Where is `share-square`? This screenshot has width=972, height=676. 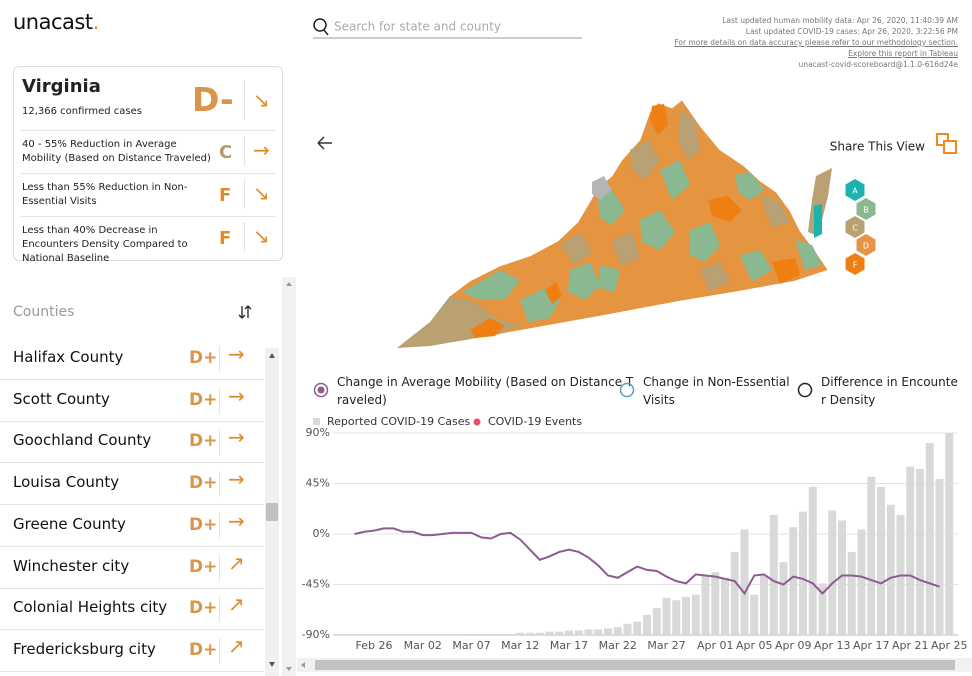 share-square is located at coordinates (942, 139).